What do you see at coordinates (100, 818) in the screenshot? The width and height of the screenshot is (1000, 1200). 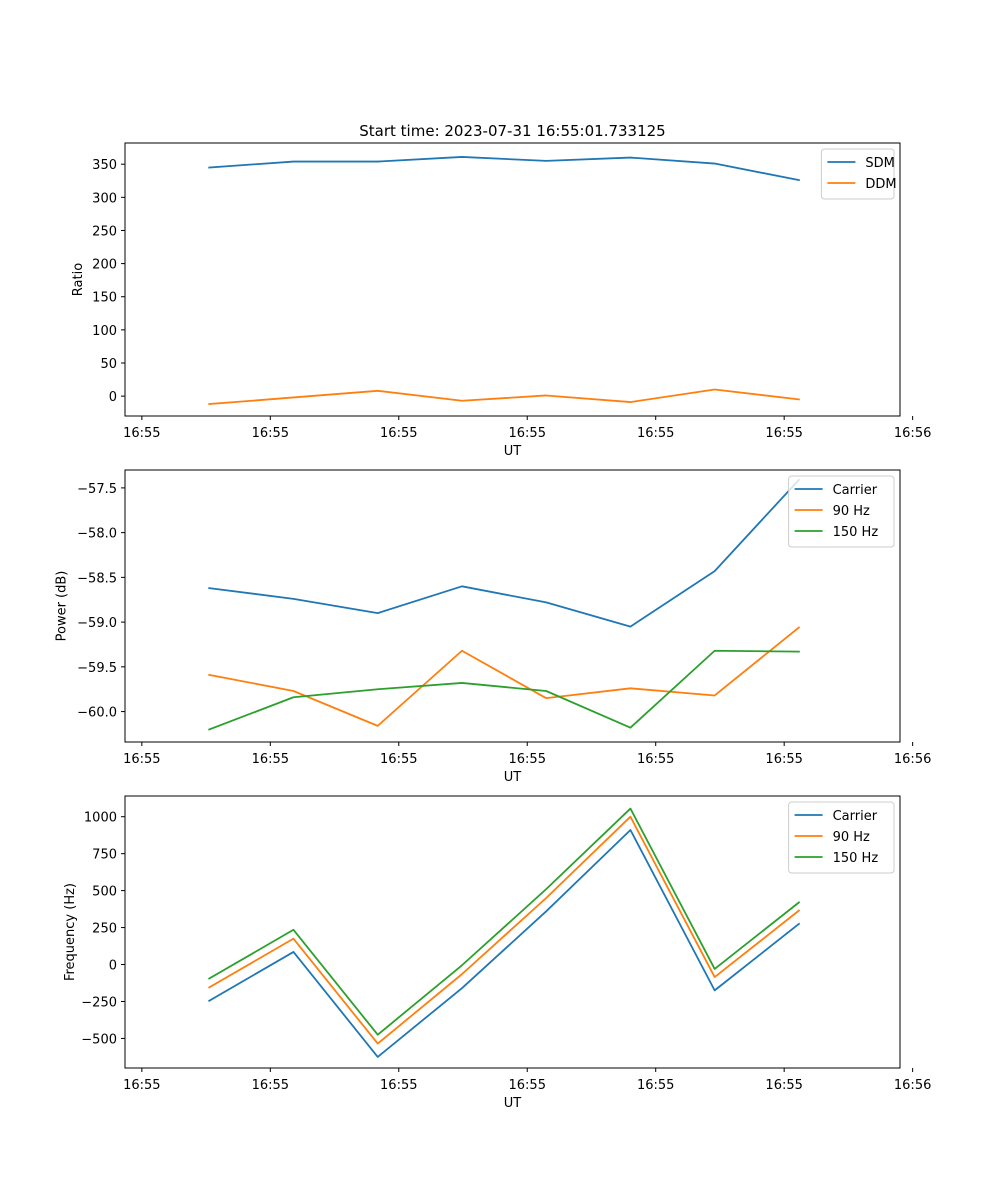 I see `y-tick-label: 1000` at bounding box center [100, 818].